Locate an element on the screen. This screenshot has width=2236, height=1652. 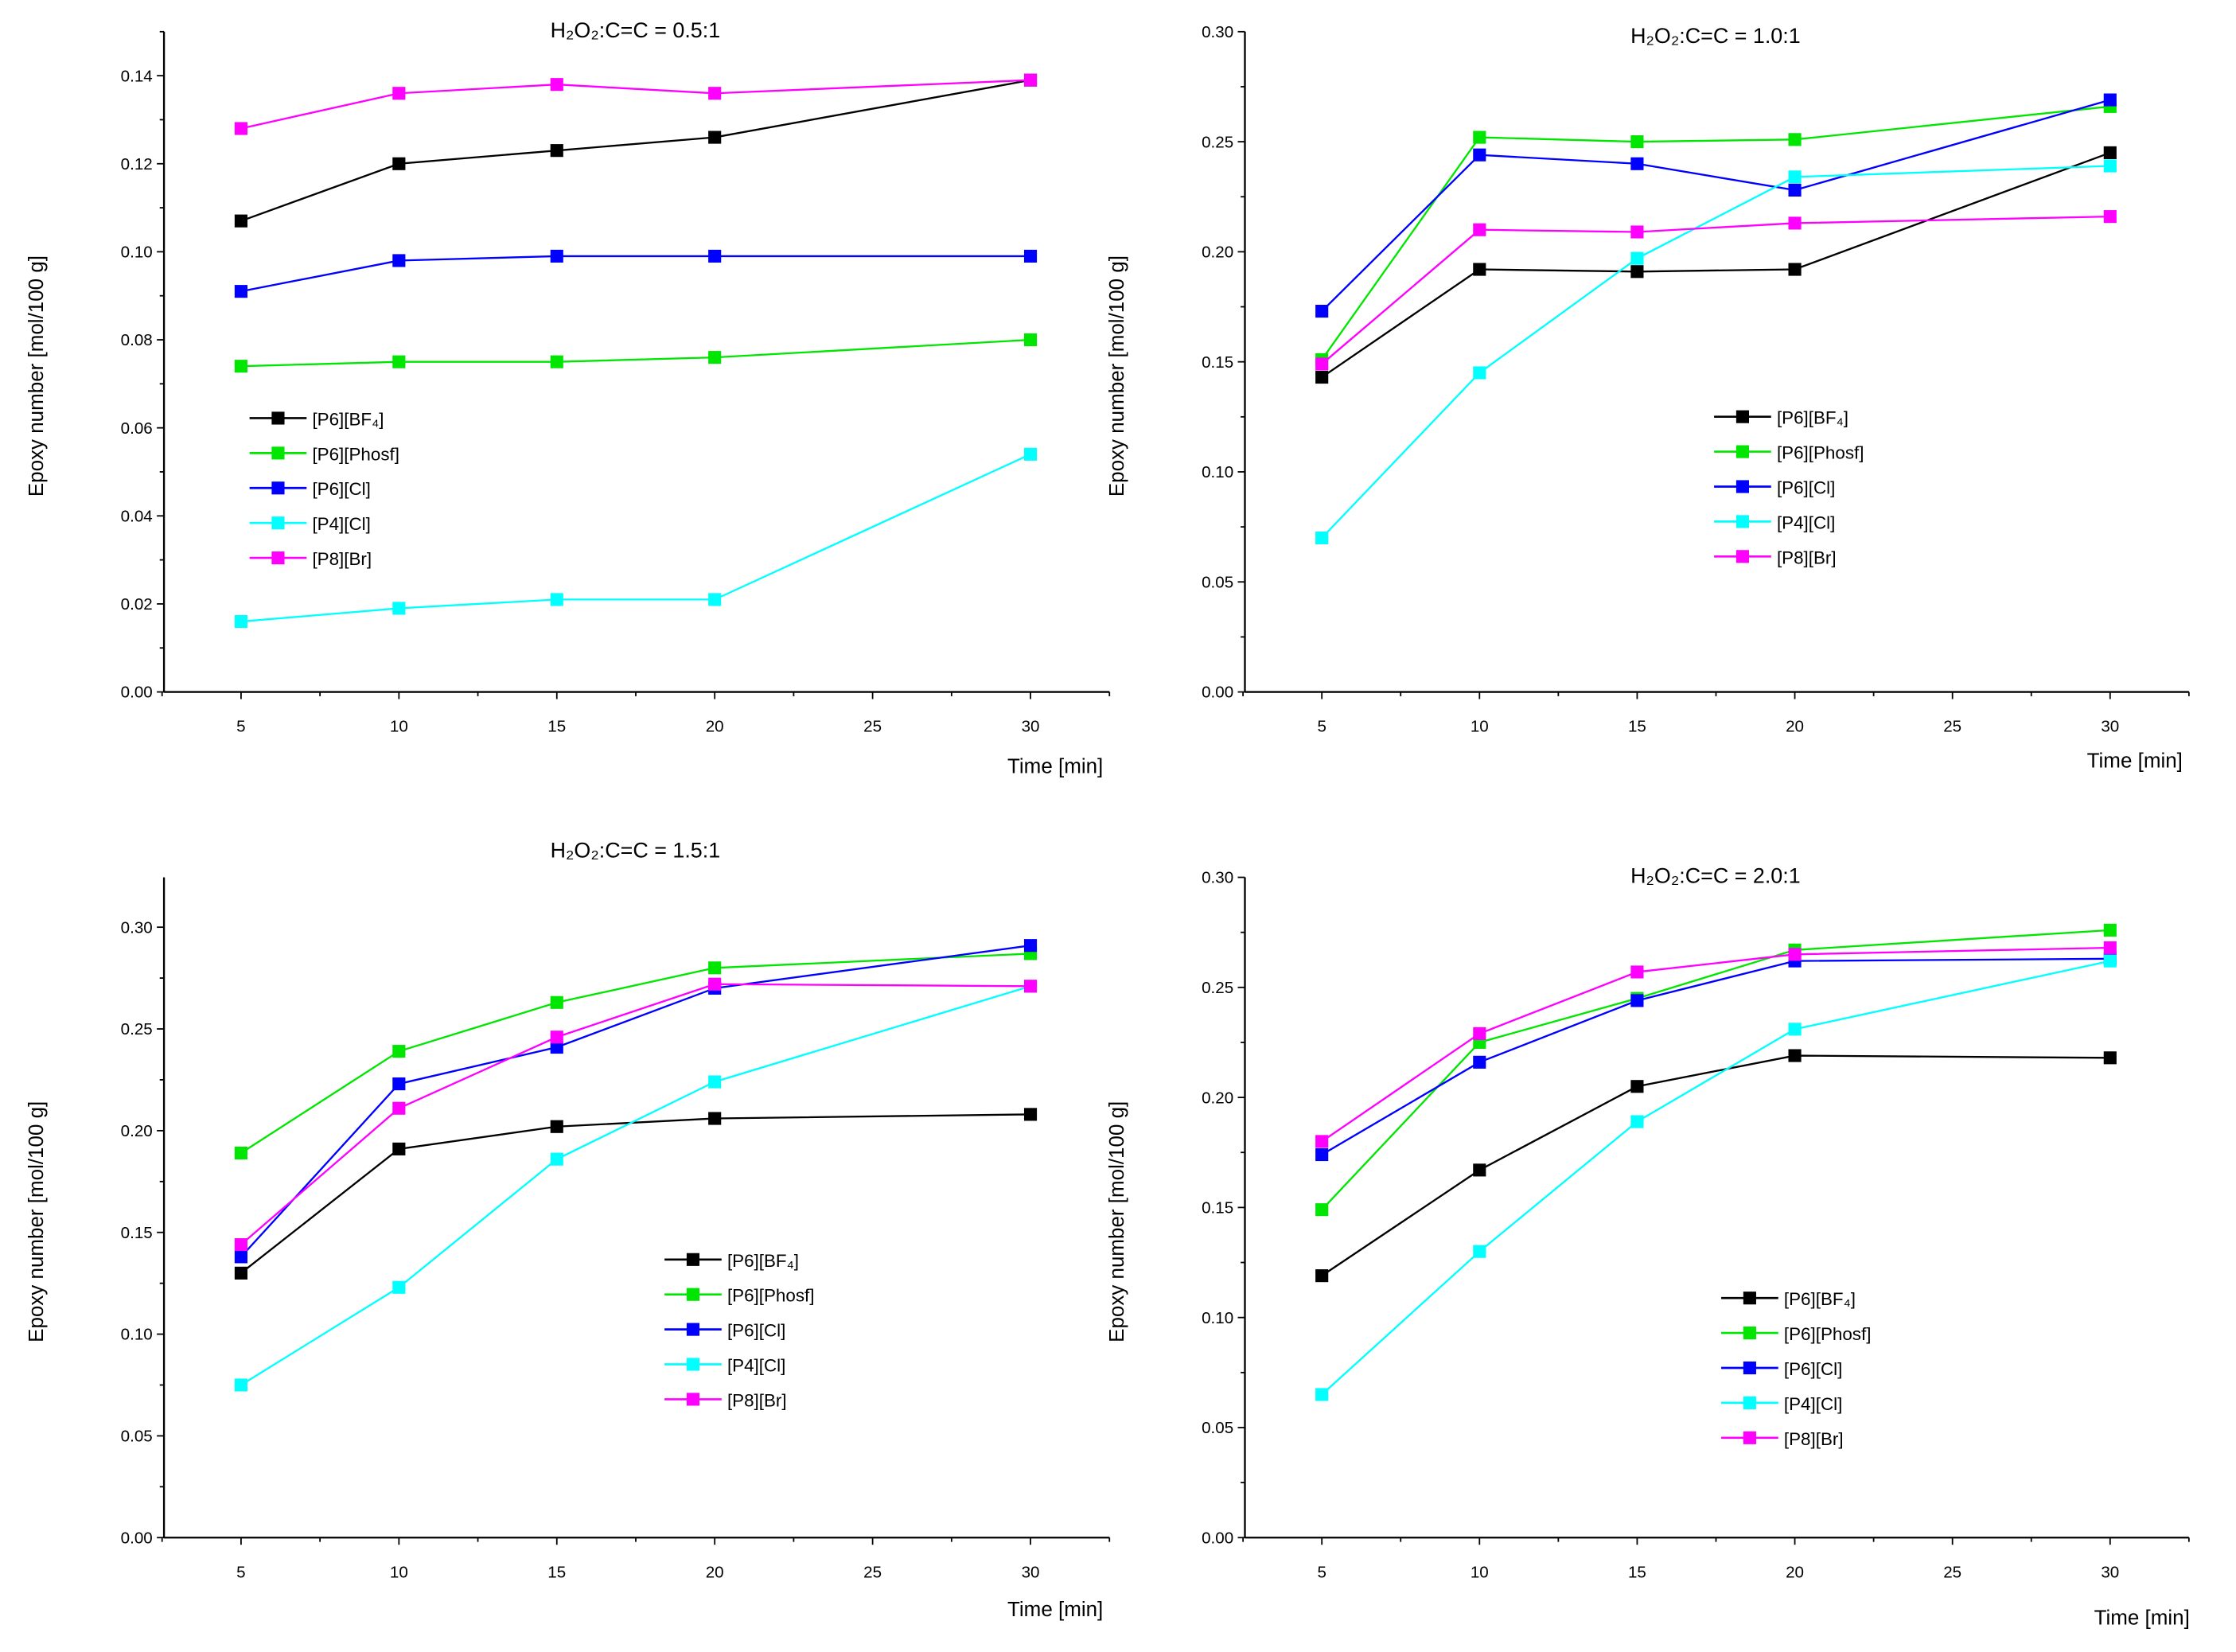
y-tick-label: 0.20 is located at coordinates (137, 1131).